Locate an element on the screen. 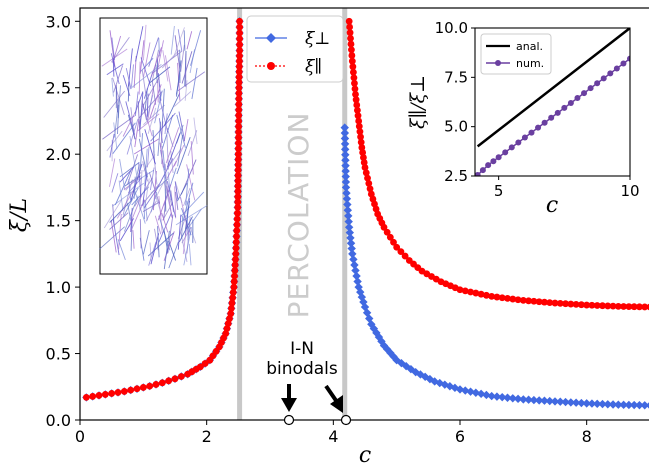  y-tick-label: 0.5 is located at coordinates (58, 354).